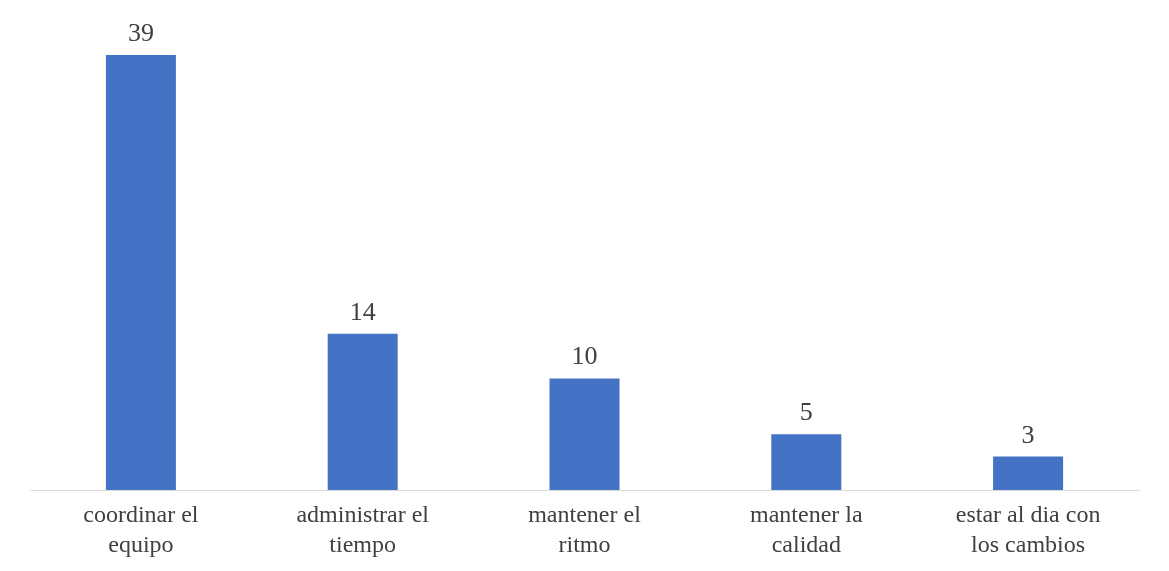  What do you see at coordinates (141, 528) in the screenshot?
I see `x-tick-label: coordinar el equipo` at bounding box center [141, 528].